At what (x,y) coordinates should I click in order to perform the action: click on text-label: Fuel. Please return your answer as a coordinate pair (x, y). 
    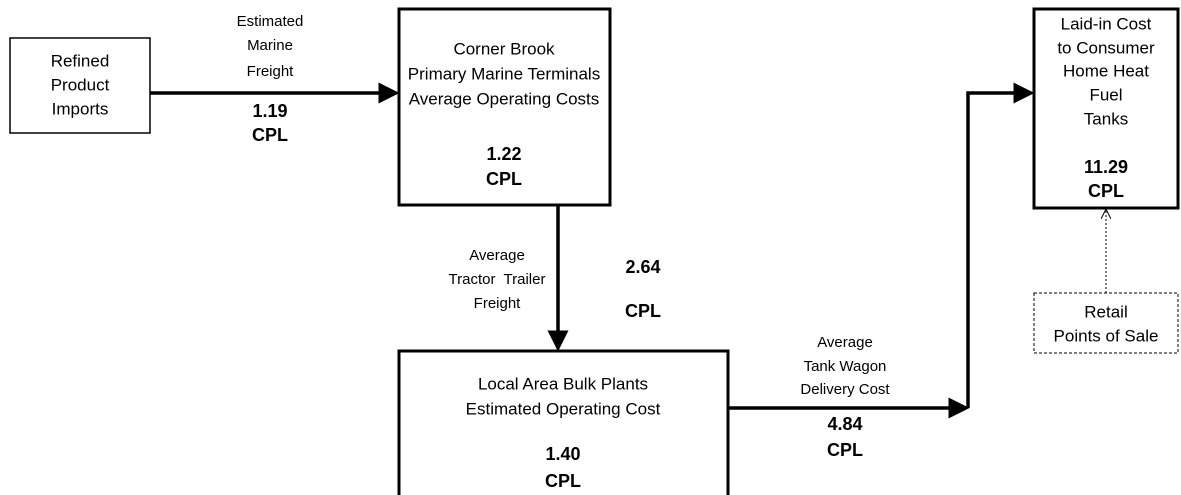
    Looking at the image, I should click on (1105, 94).